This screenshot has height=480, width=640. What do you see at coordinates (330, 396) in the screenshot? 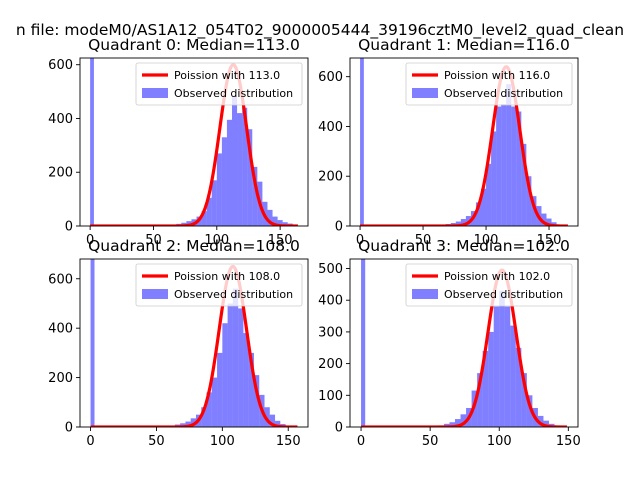
I see `y-tick-label: 100` at bounding box center [330, 396].